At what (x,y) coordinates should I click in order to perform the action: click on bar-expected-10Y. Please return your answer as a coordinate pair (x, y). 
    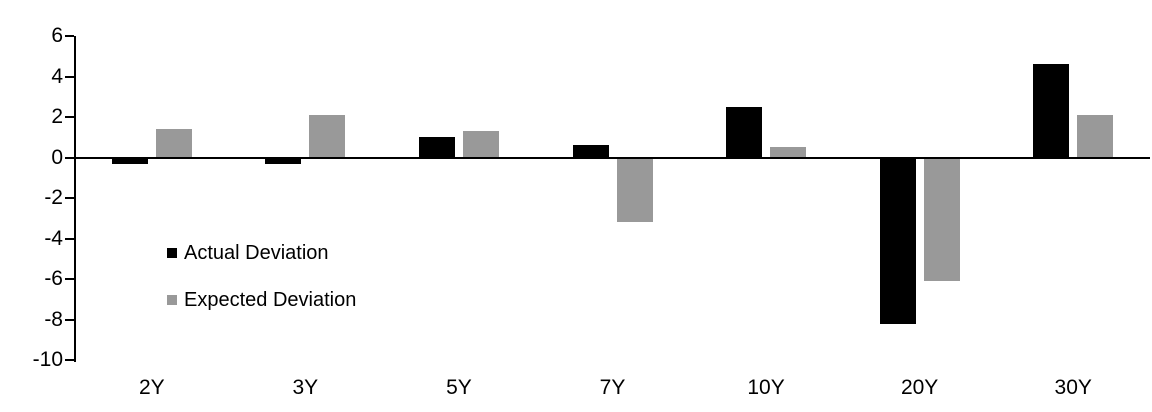
    Looking at the image, I should click on (788, 152).